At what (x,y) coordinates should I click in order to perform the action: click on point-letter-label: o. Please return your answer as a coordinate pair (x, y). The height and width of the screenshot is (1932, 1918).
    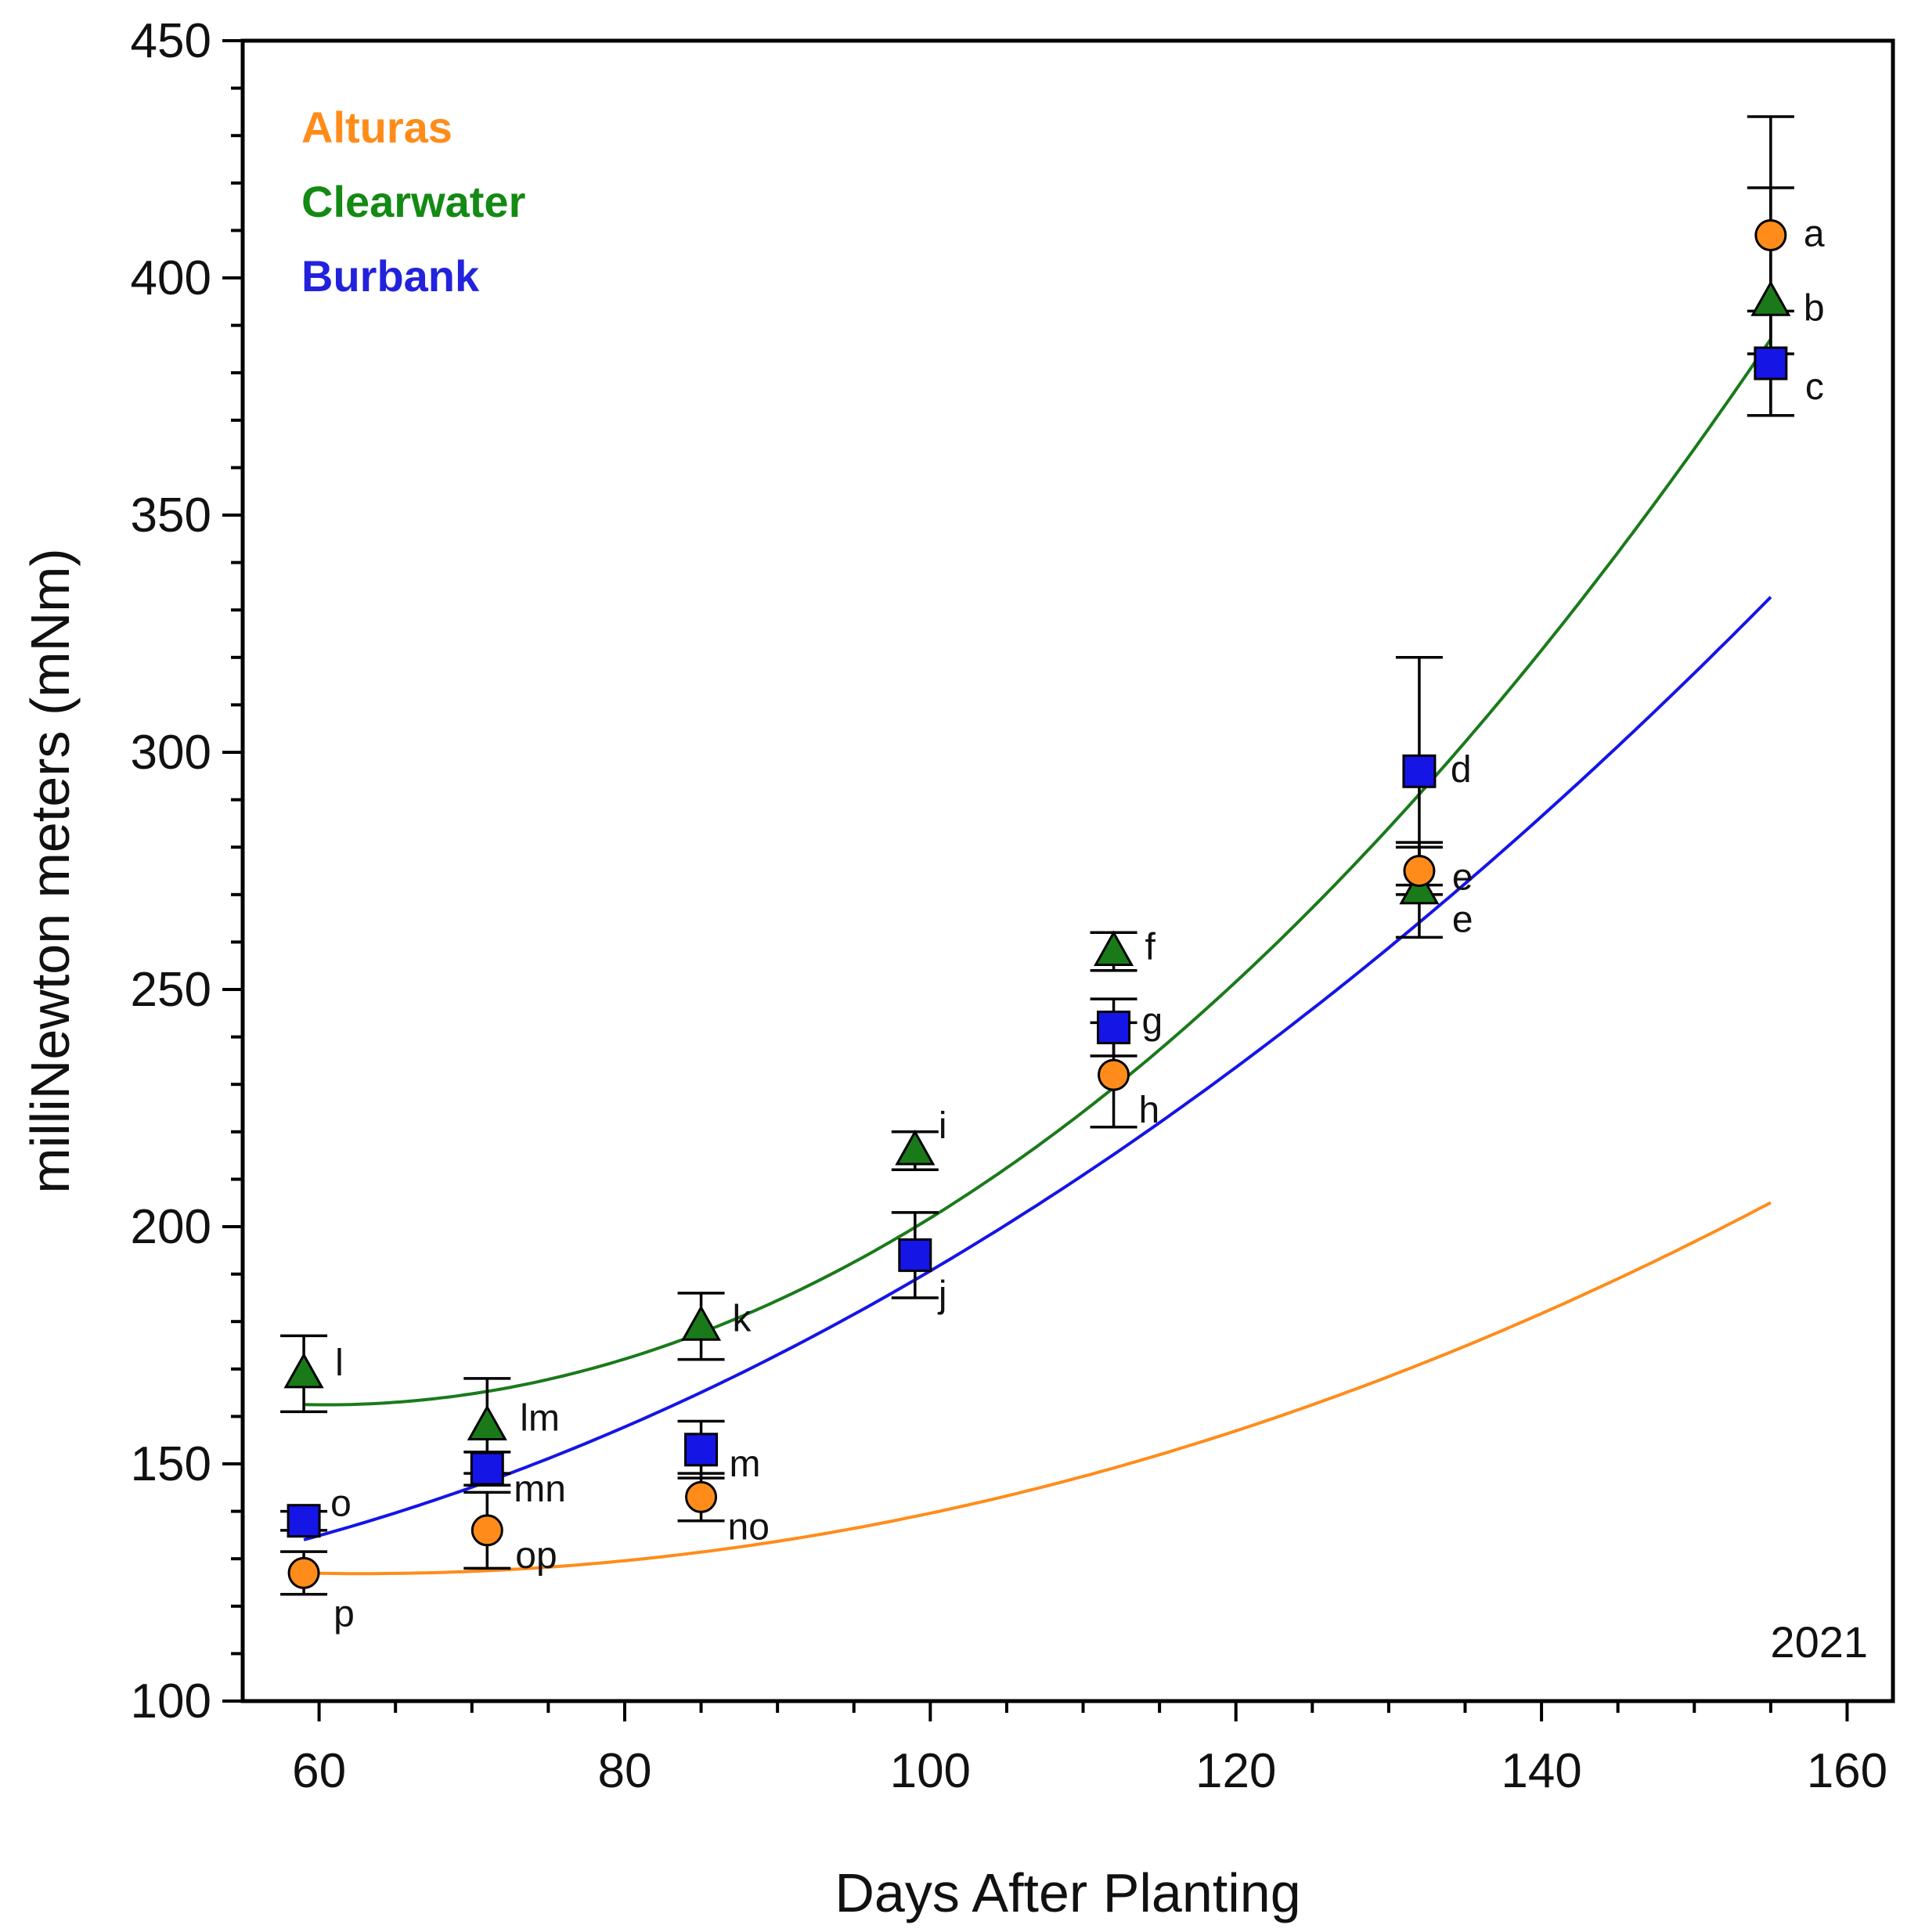
    Looking at the image, I should click on (341, 1504).